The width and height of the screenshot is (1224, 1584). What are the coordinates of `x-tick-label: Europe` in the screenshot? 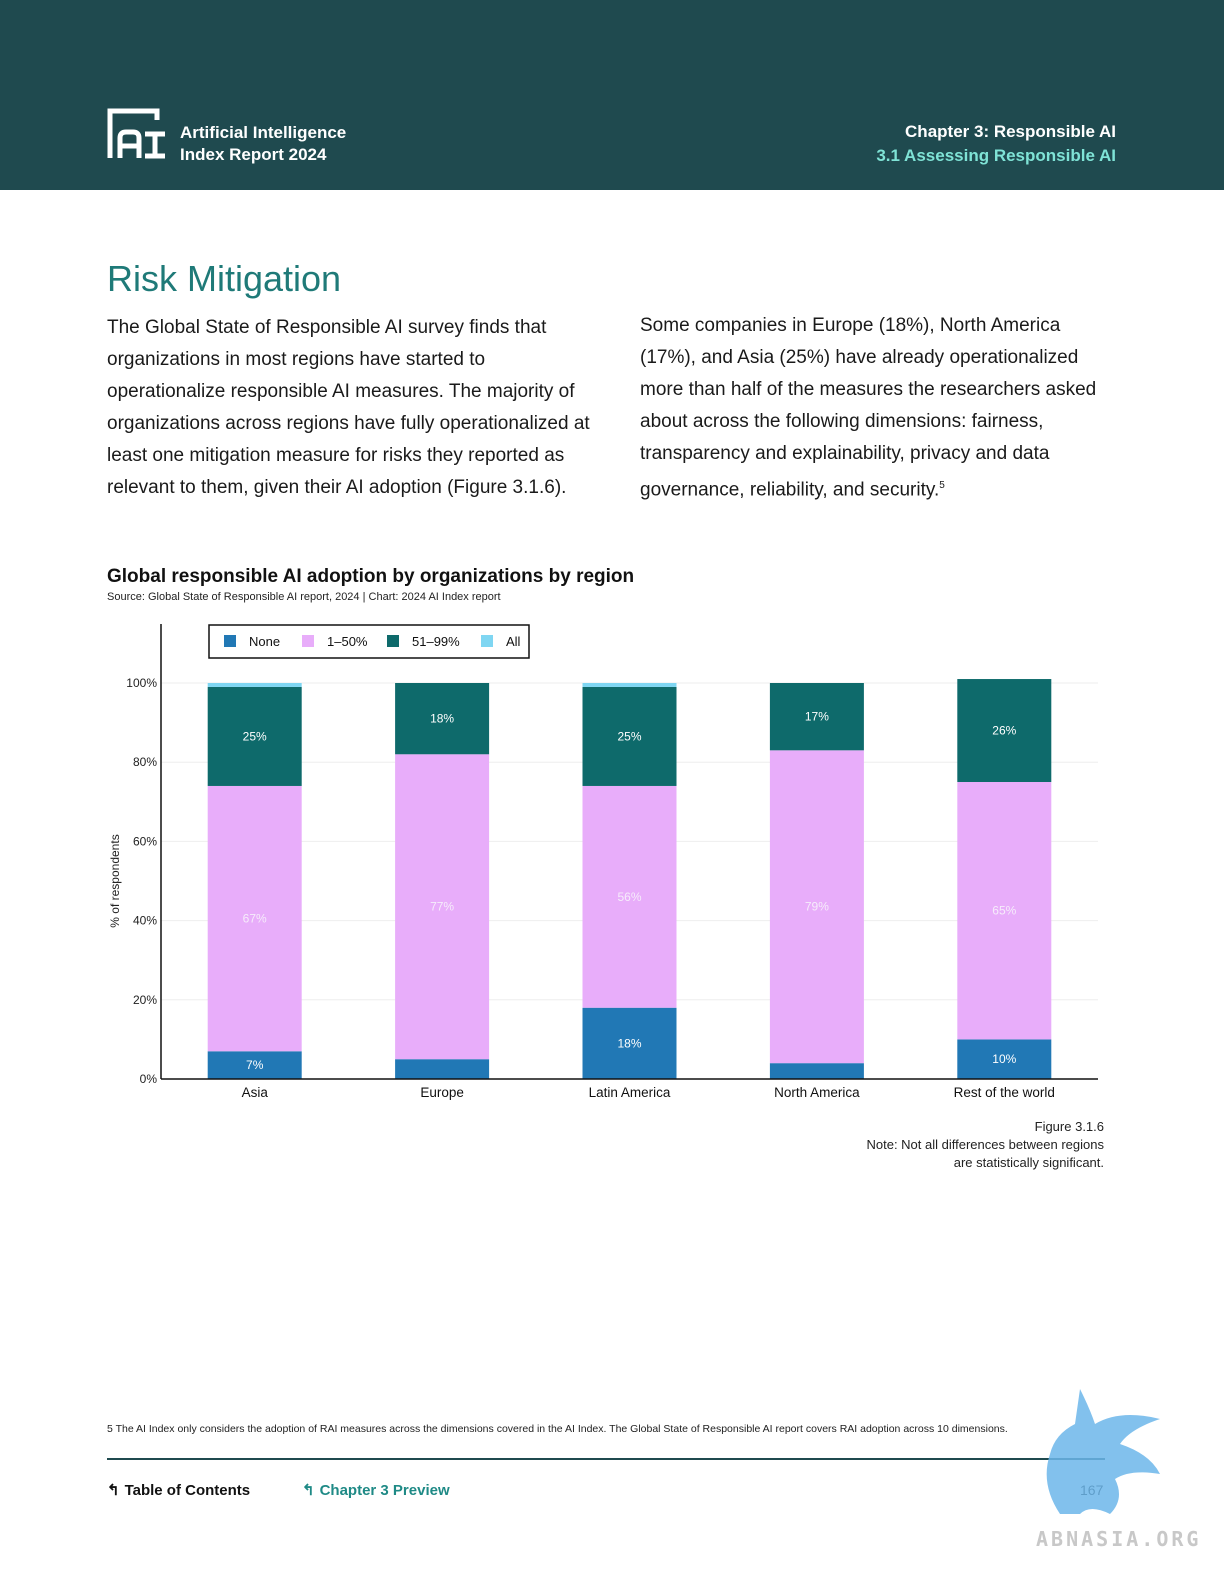 It's located at (442, 1092).